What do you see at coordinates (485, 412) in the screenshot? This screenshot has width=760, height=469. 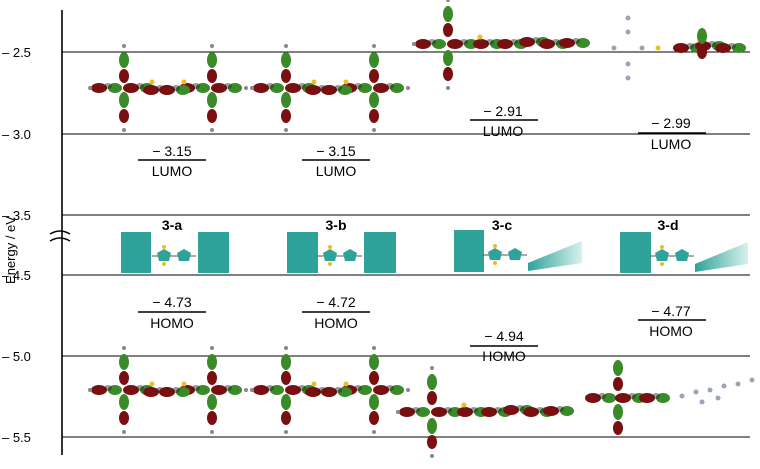 I see `homo-orbital-3-c` at bounding box center [485, 412].